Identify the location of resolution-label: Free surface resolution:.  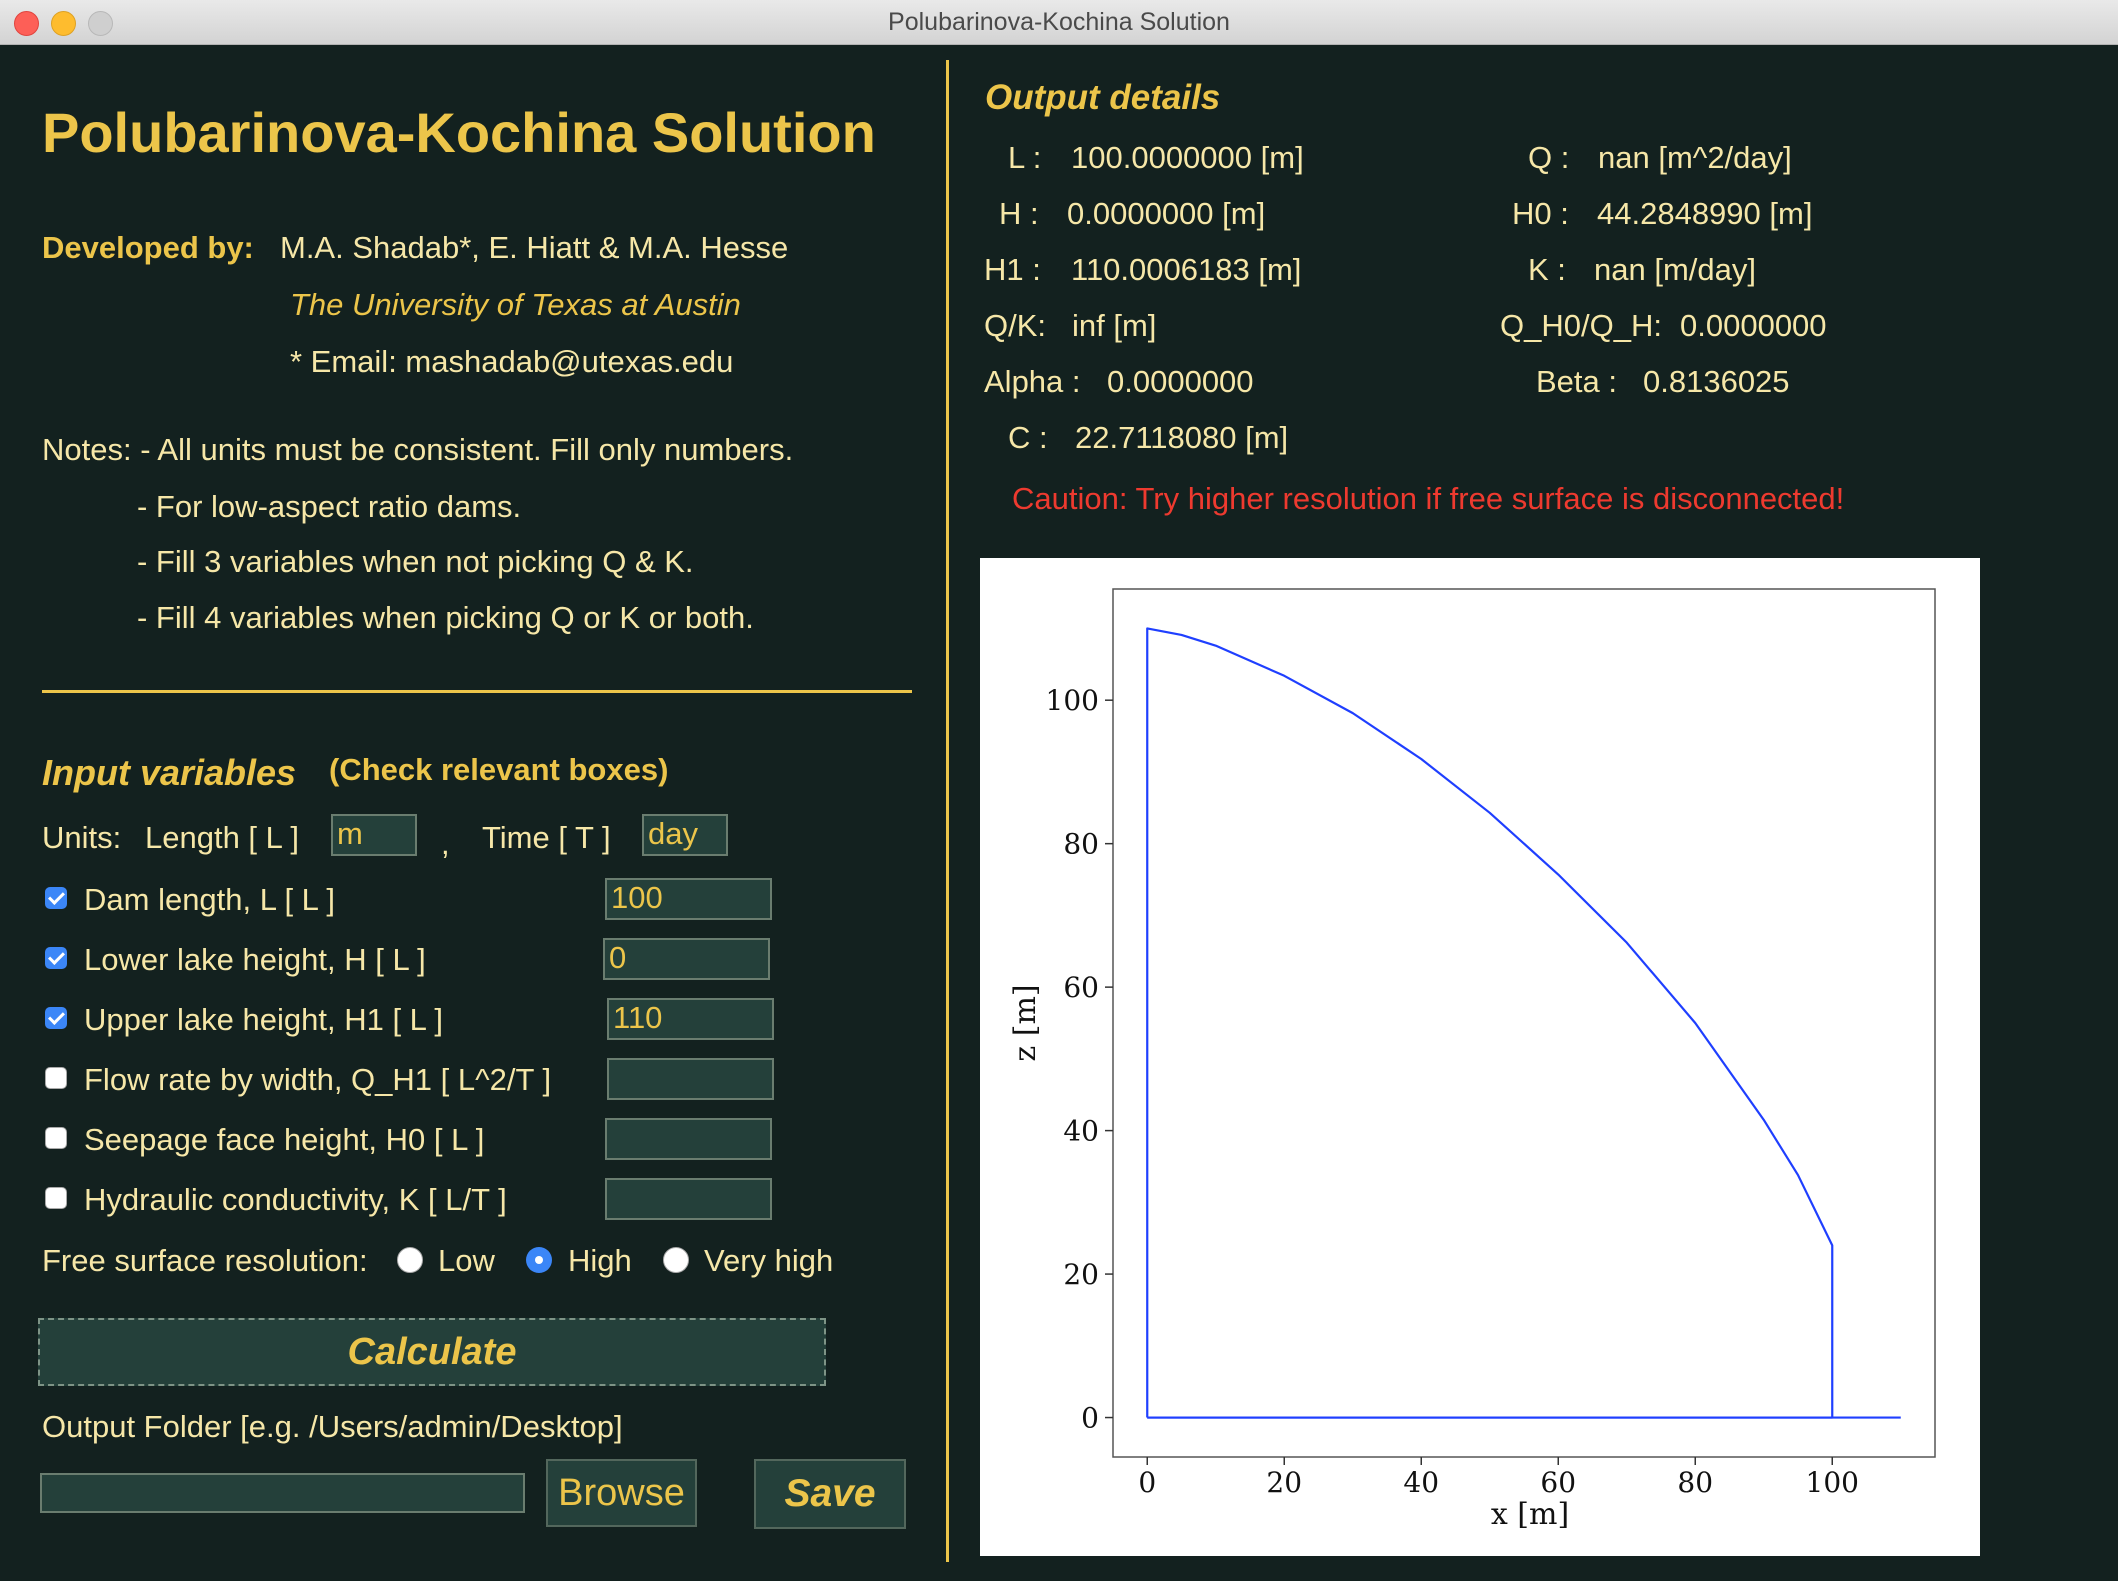
(205, 1260).